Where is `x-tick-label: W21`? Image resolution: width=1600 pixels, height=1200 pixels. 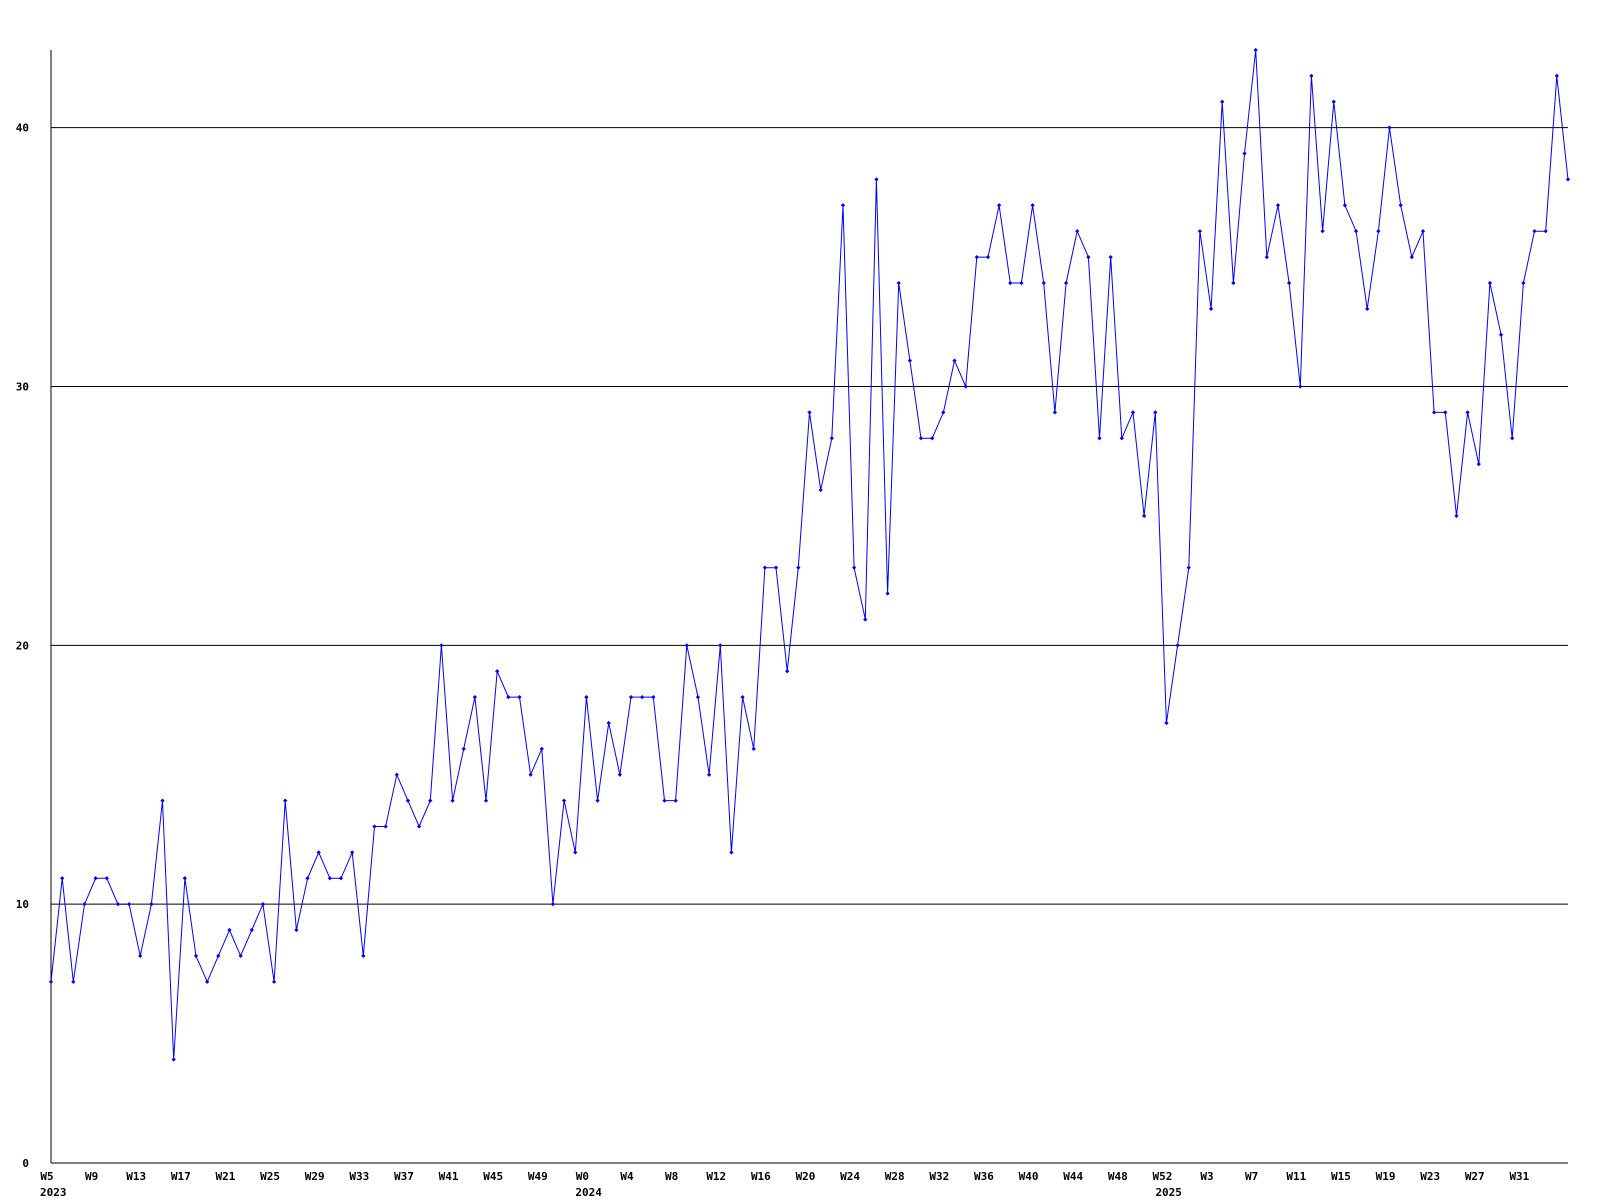 x-tick-label: W21 is located at coordinates (226, 1176).